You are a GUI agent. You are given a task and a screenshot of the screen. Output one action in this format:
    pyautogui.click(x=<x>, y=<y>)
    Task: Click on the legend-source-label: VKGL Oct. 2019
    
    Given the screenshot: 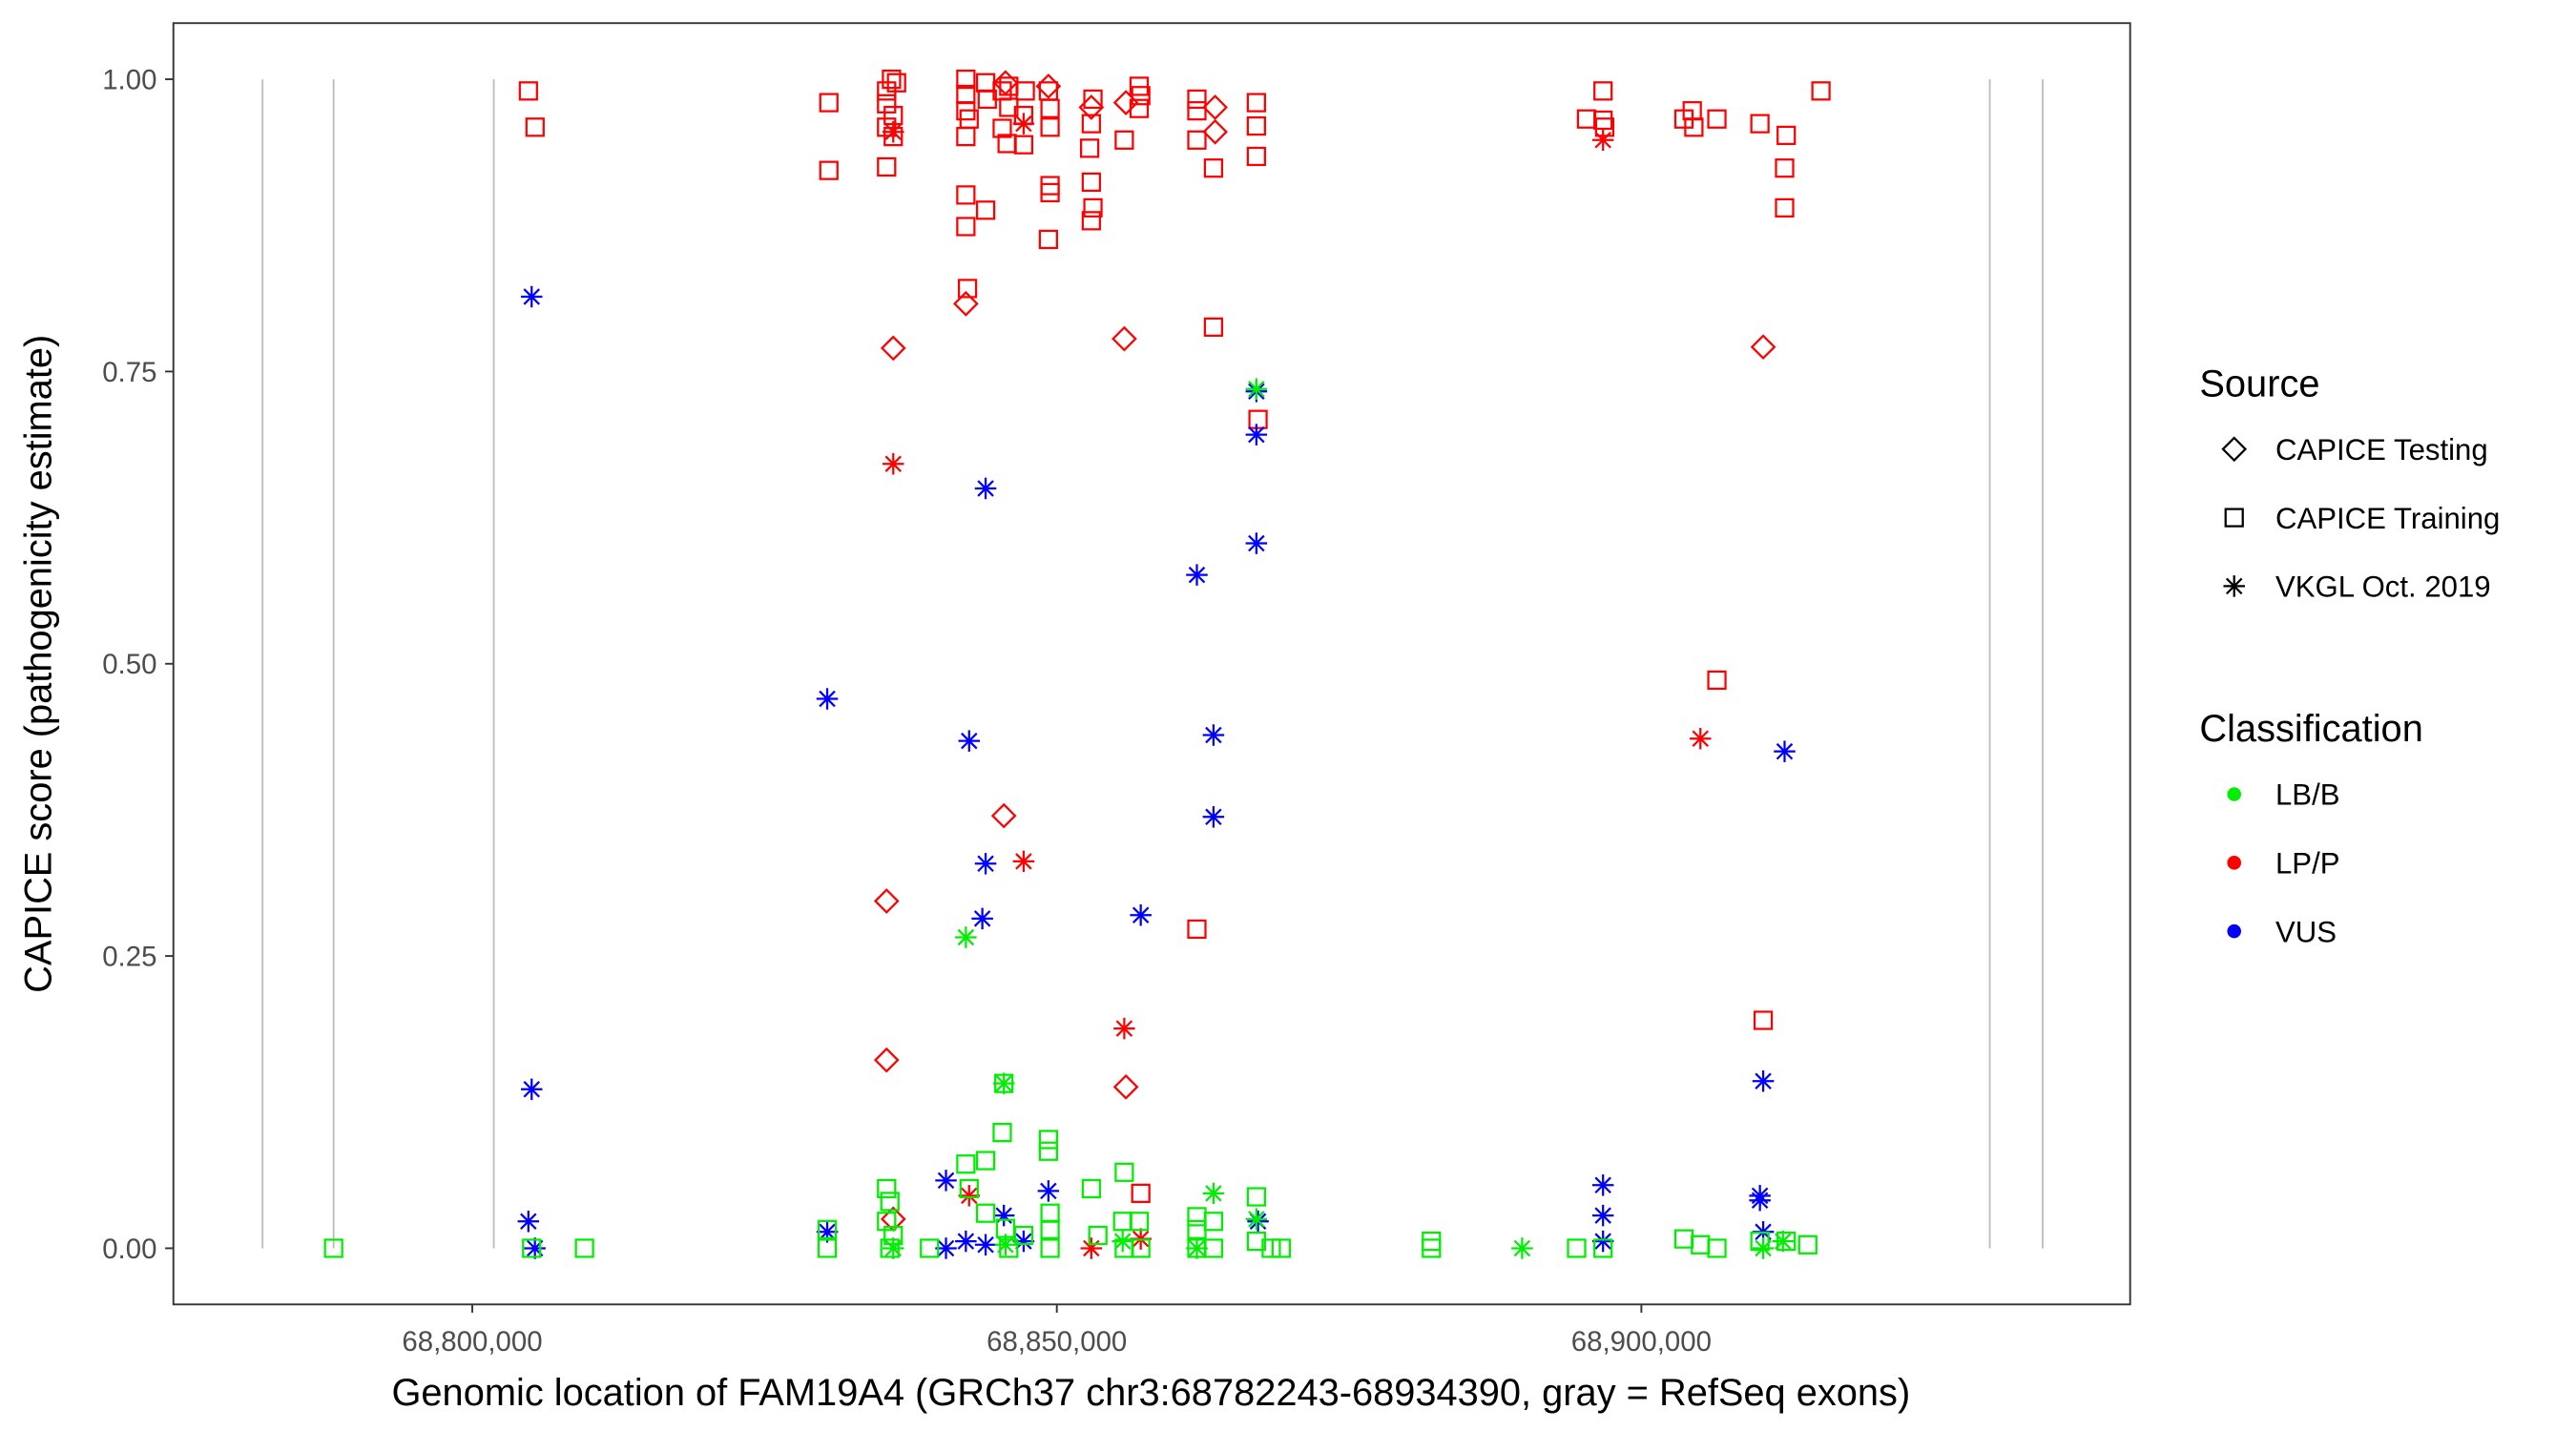 What is the action you would take?
    pyautogui.click(x=2383, y=587)
    